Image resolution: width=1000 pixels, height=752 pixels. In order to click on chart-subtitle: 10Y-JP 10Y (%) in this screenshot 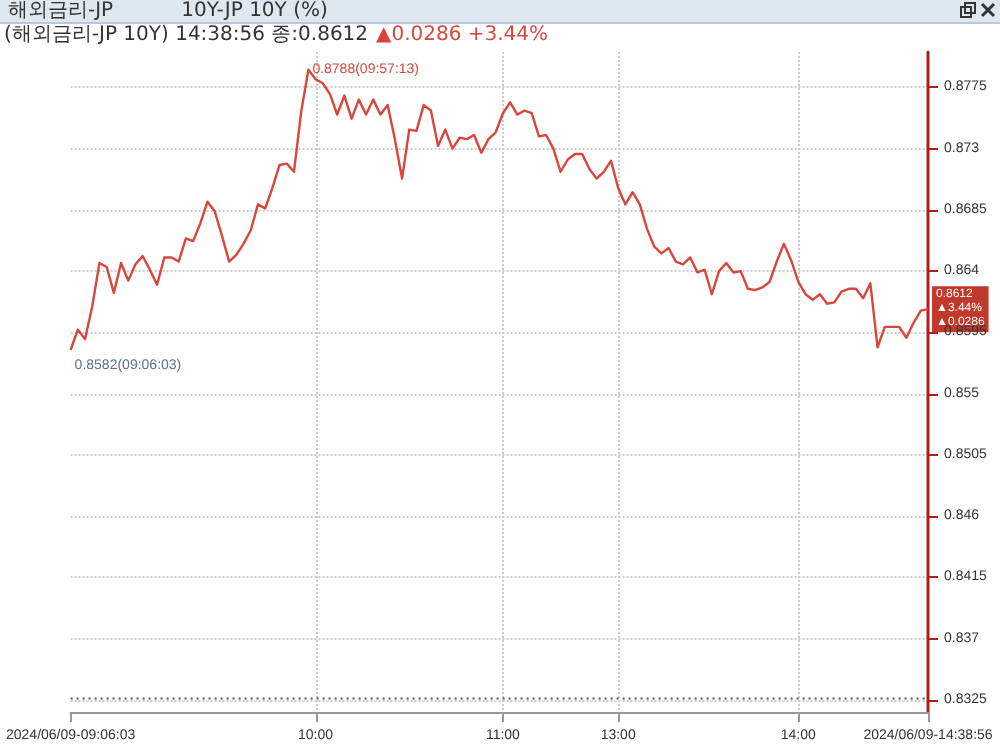, I will do `click(254, 11)`.